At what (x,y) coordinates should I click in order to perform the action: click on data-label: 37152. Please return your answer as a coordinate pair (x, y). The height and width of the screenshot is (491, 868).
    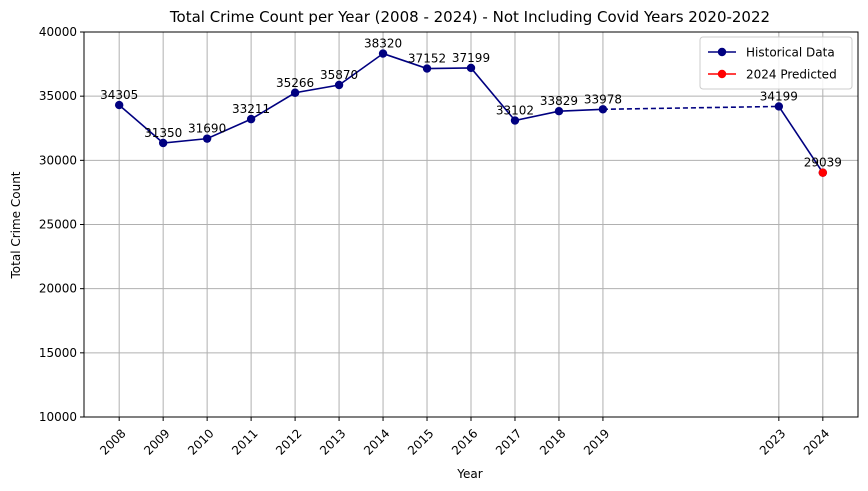
    Looking at the image, I should click on (427, 59).